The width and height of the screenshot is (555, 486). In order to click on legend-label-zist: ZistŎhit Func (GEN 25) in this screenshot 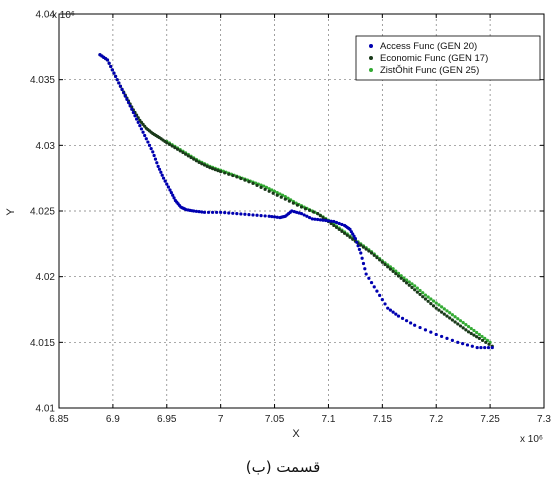, I will do `click(429, 70)`.